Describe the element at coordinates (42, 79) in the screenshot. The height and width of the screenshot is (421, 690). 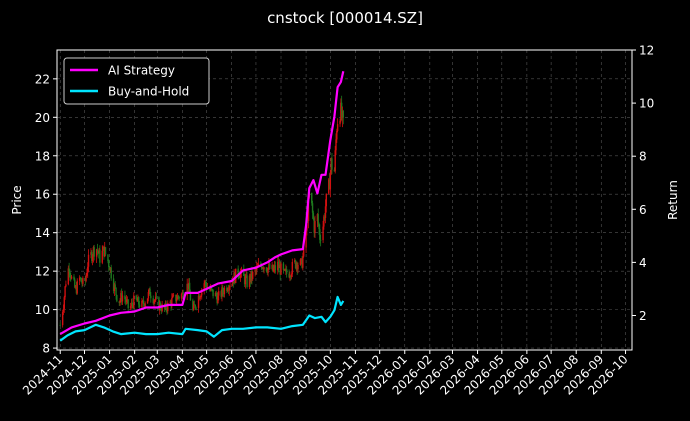
I see `left-tick-label: 22` at that location.